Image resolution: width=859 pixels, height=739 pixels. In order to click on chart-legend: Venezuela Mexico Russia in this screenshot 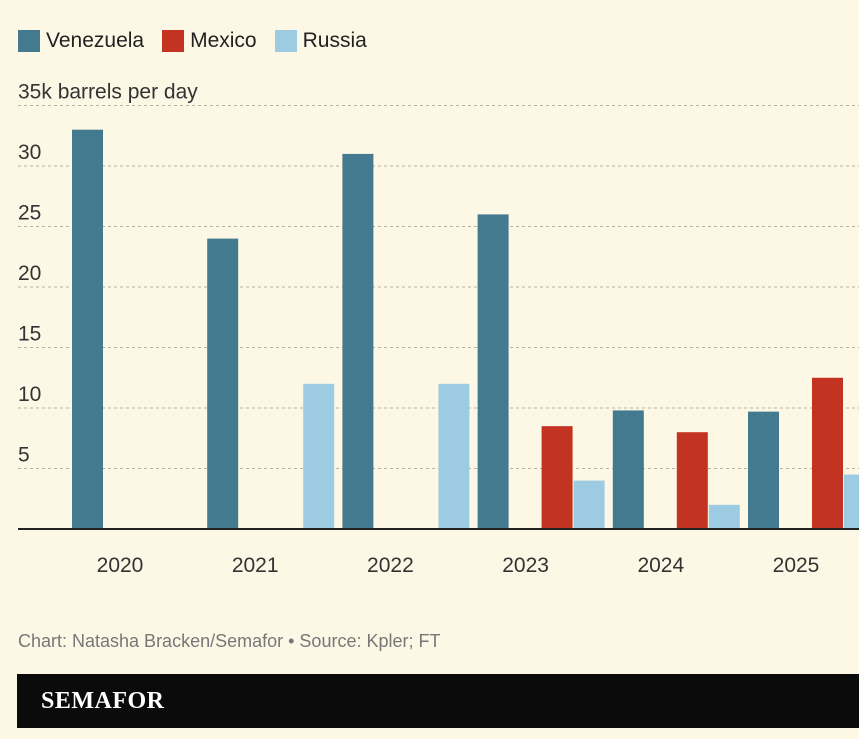, I will do `click(201, 41)`.